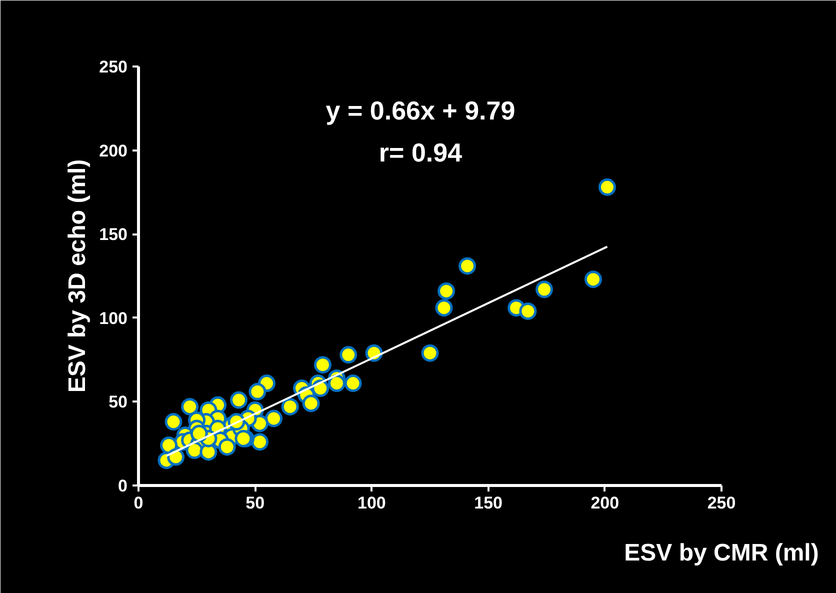  I want to click on y-tick-label: 200, so click(113, 150).